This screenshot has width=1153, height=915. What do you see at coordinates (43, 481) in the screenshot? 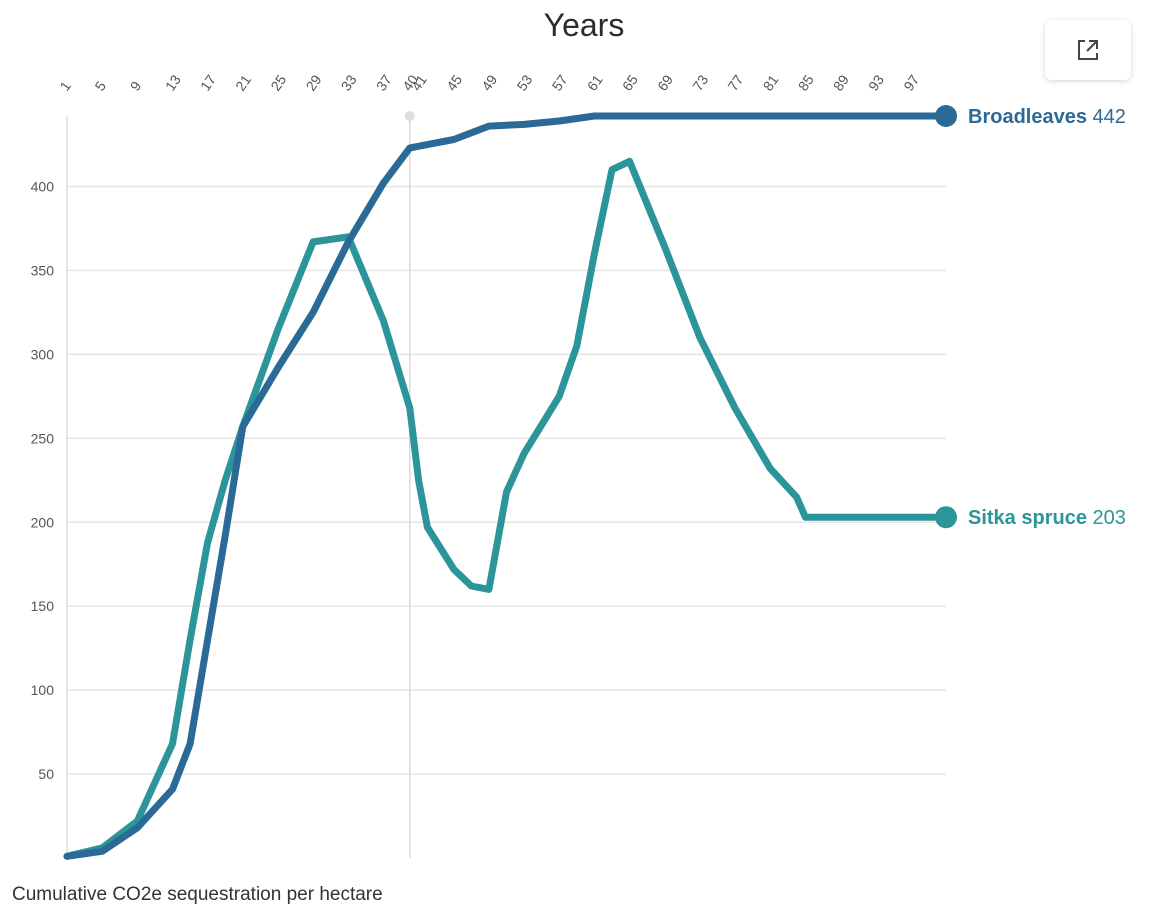
I see `y-axis-ticks: 50 100 150 200 250 300 350 400` at bounding box center [43, 481].